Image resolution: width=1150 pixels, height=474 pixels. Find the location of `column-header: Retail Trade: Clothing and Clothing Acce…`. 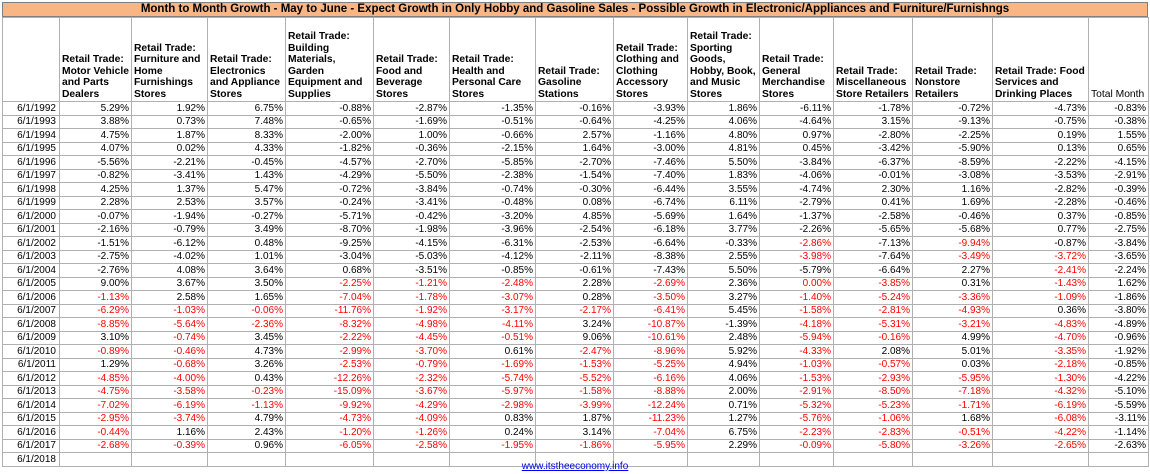

column-header: Retail Trade: Clothing and Clothing Acce… is located at coordinates (650, 59).